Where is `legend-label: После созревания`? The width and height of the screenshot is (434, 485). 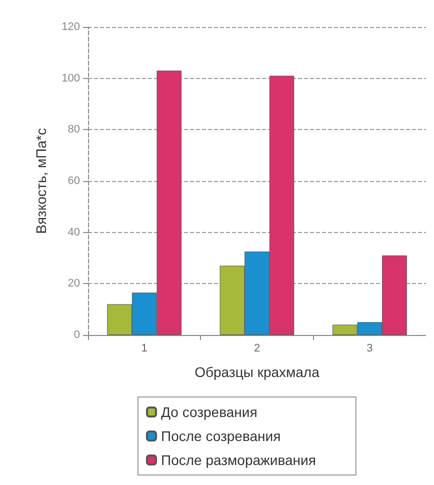 legend-label: После созревания is located at coordinates (221, 436).